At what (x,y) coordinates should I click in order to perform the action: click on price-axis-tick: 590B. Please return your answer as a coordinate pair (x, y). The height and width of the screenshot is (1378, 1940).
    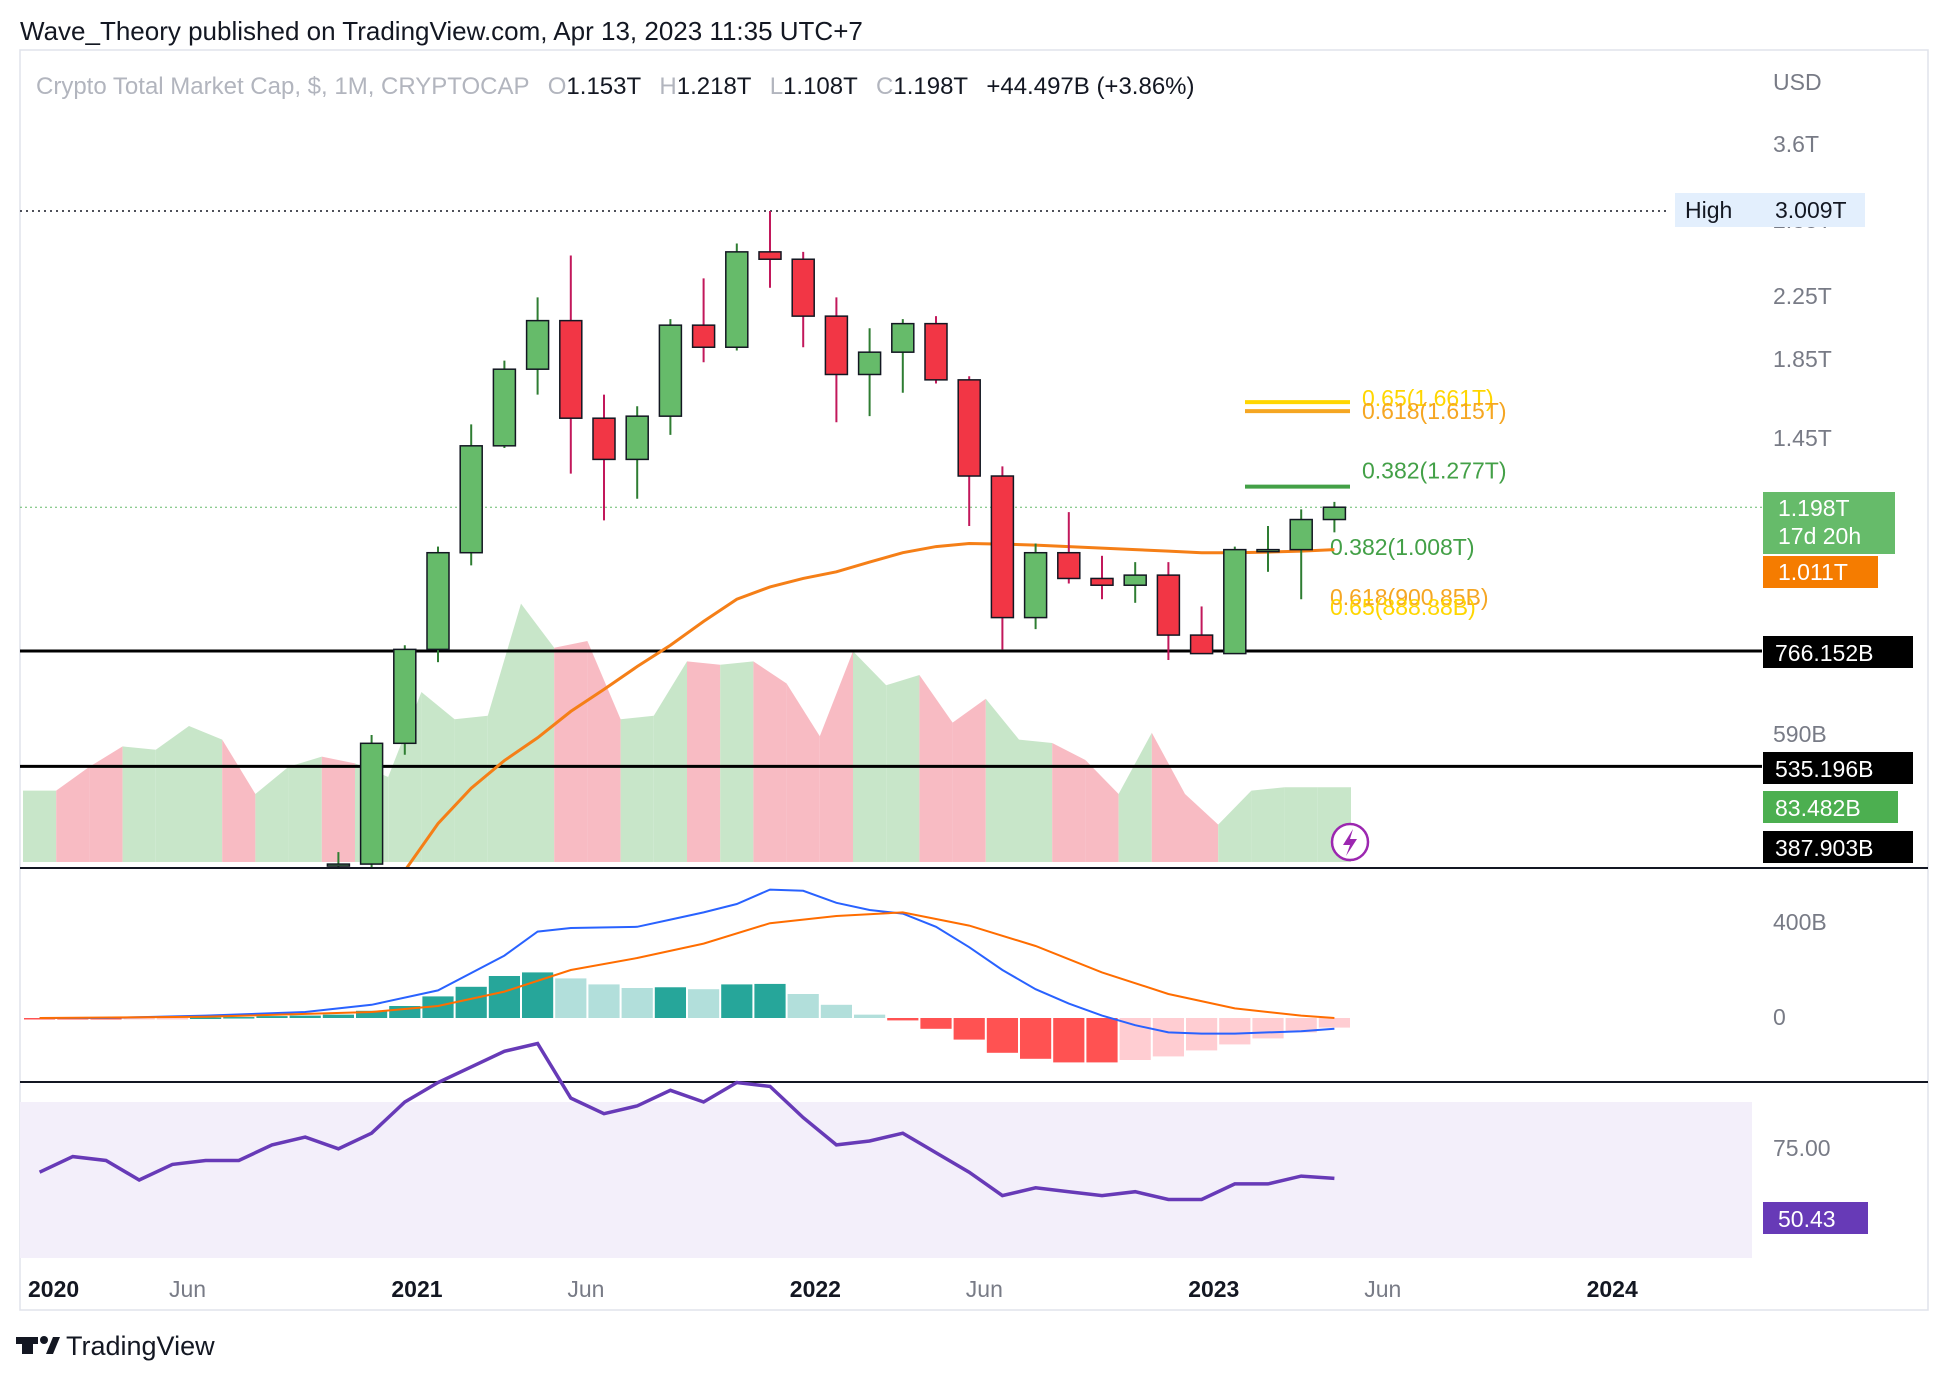
    Looking at the image, I should click on (1800, 734).